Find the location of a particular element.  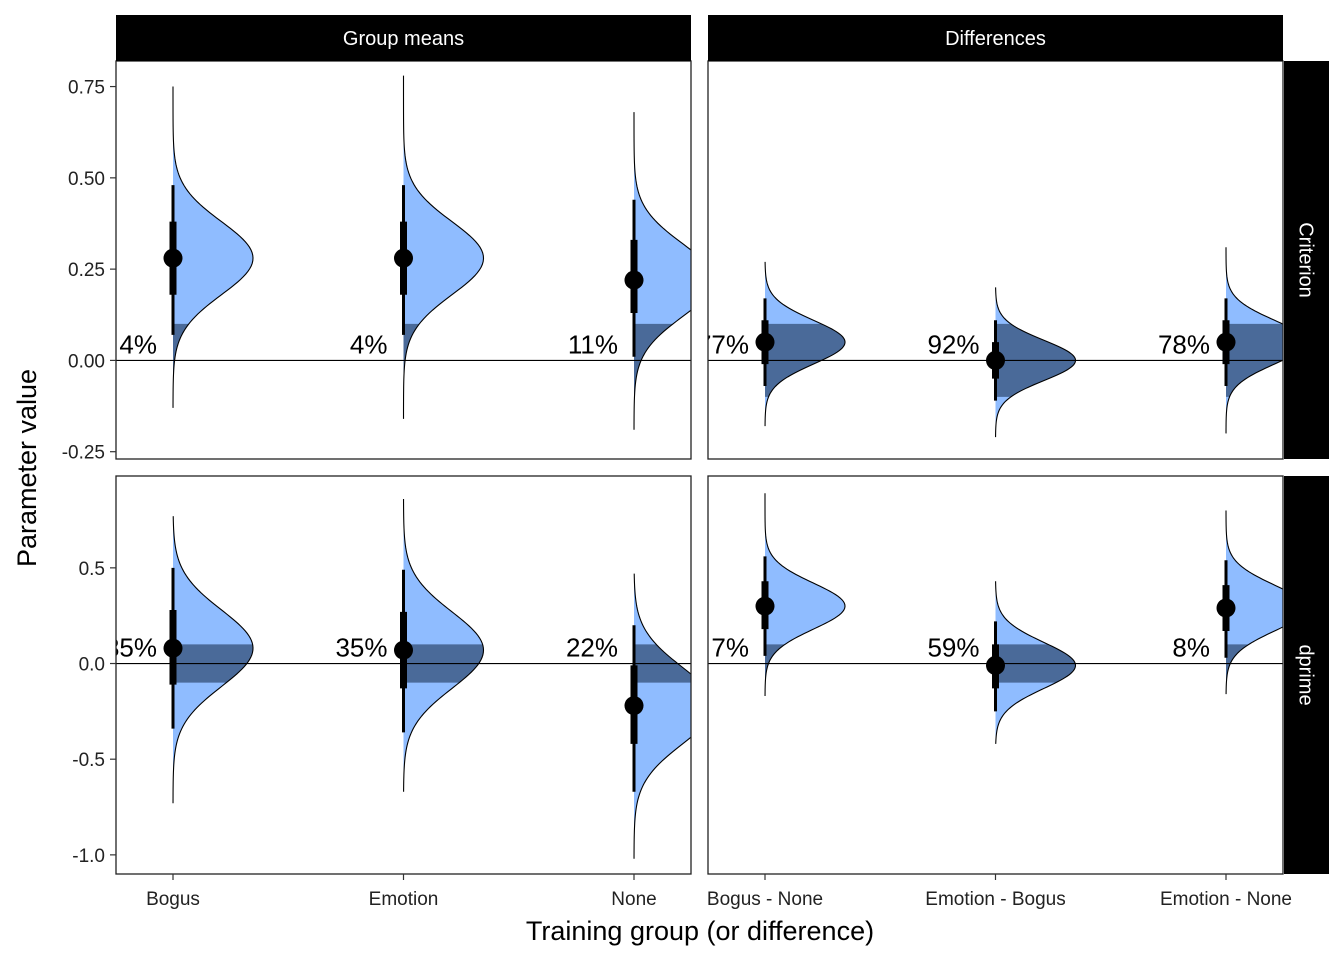

column-strip-label: Differences is located at coordinates (995, 39).